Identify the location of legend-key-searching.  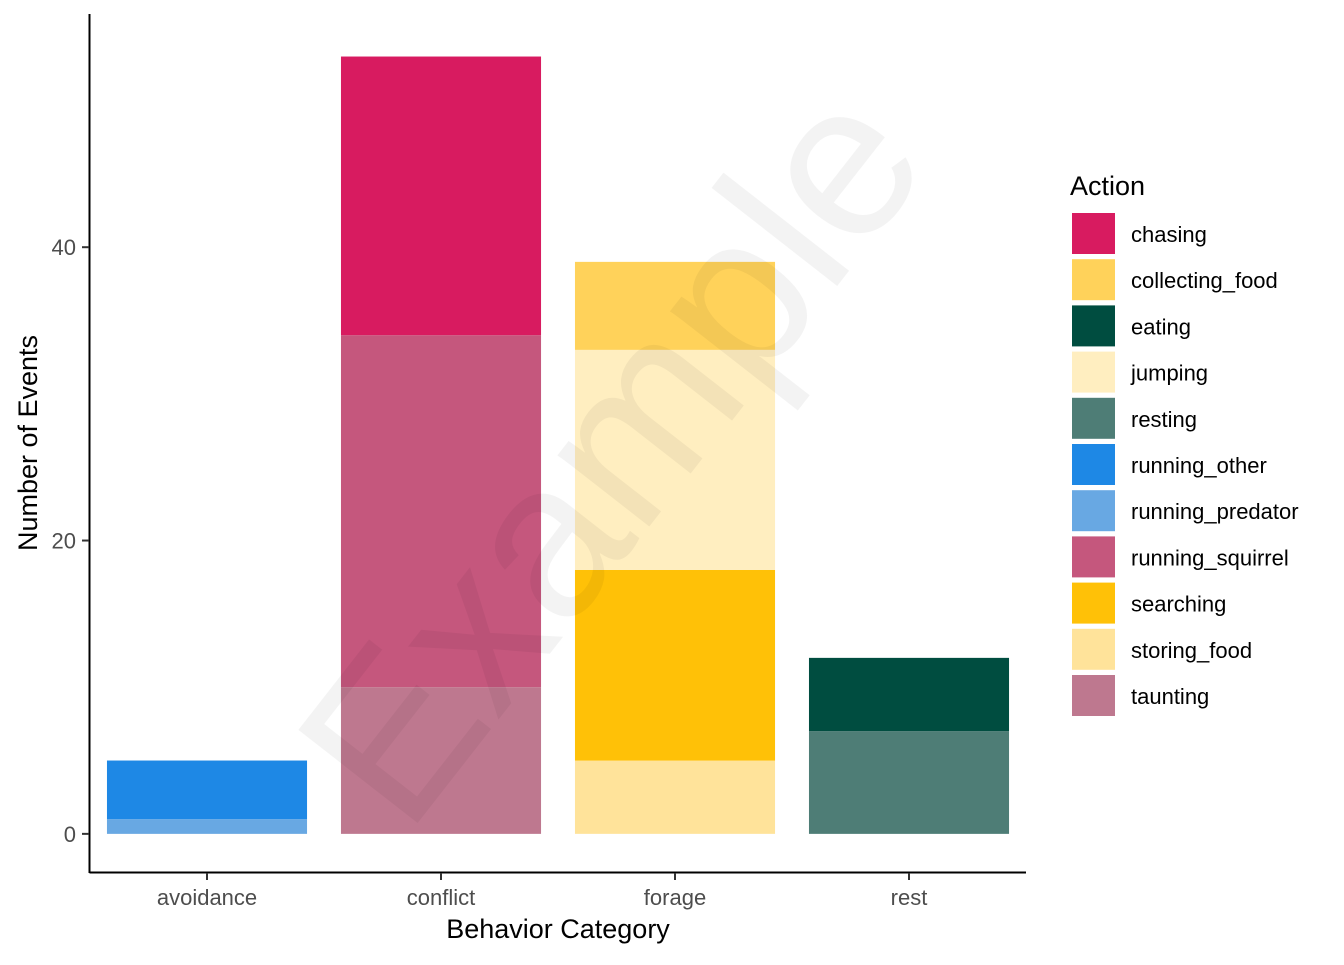
(1093, 603).